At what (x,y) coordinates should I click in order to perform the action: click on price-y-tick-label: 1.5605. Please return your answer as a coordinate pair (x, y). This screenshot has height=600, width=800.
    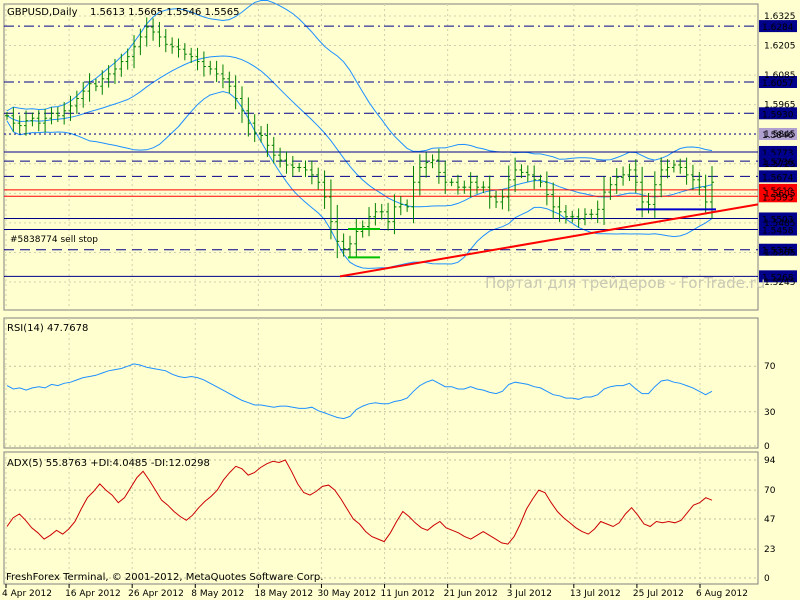
    Looking at the image, I should click on (780, 194).